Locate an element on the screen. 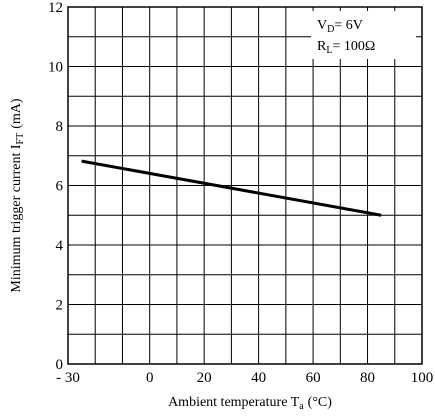 The height and width of the screenshot is (416, 435). legend-line-rl: RL= 100Ω is located at coordinates (346, 47).